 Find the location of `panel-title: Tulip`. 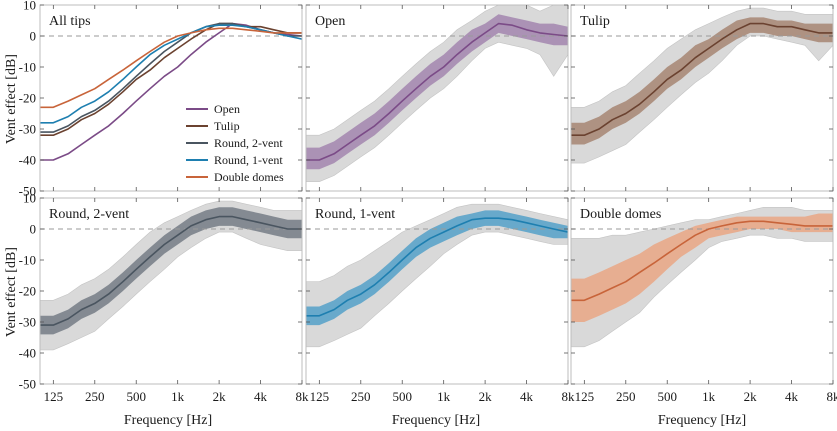

panel-title: Tulip is located at coordinates (595, 21).